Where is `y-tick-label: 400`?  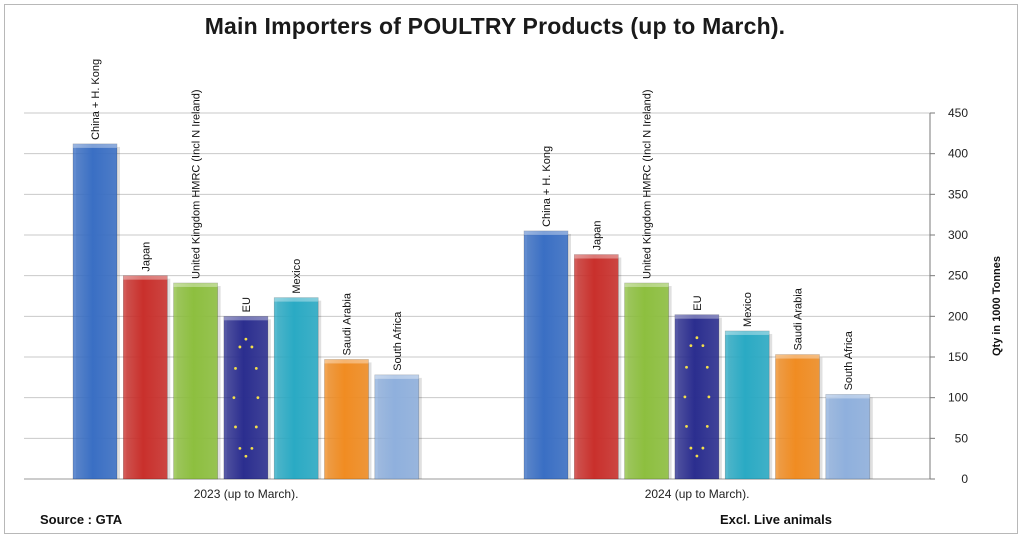
y-tick-label: 400 is located at coordinates (958, 154).